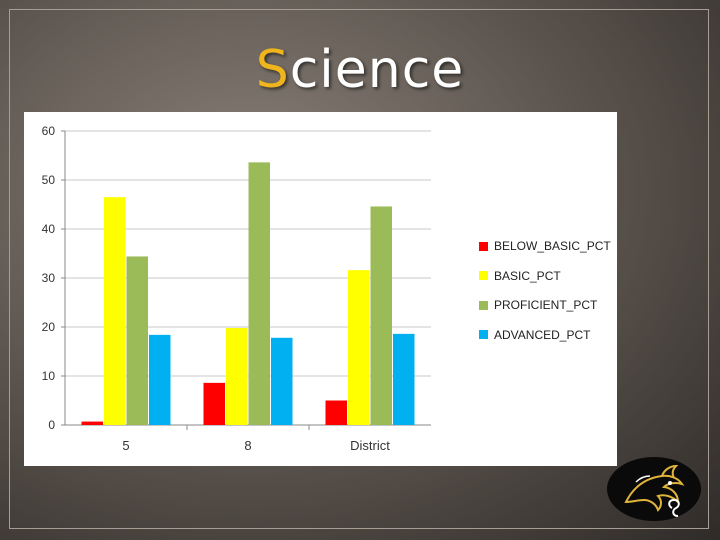 The image size is (720, 540). Describe the element at coordinates (247, 445) in the screenshot. I see `x-tick-label: 8` at that location.